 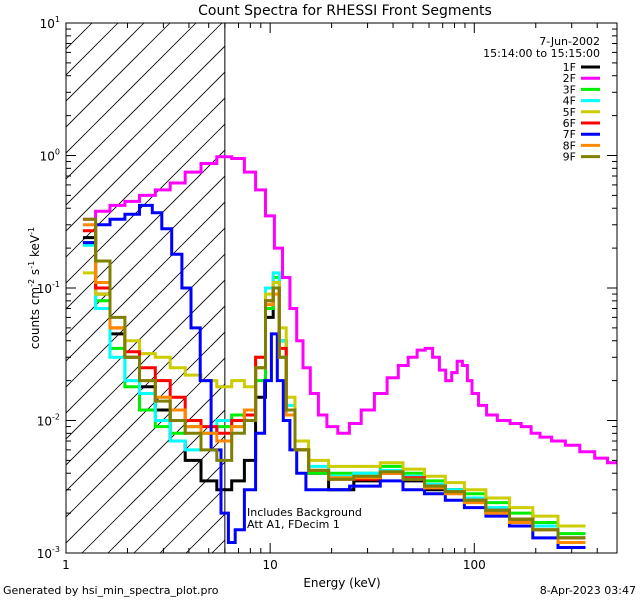 What do you see at coordinates (569, 134) in the screenshot?
I see `legend-label-7F: 7F` at bounding box center [569, 134].